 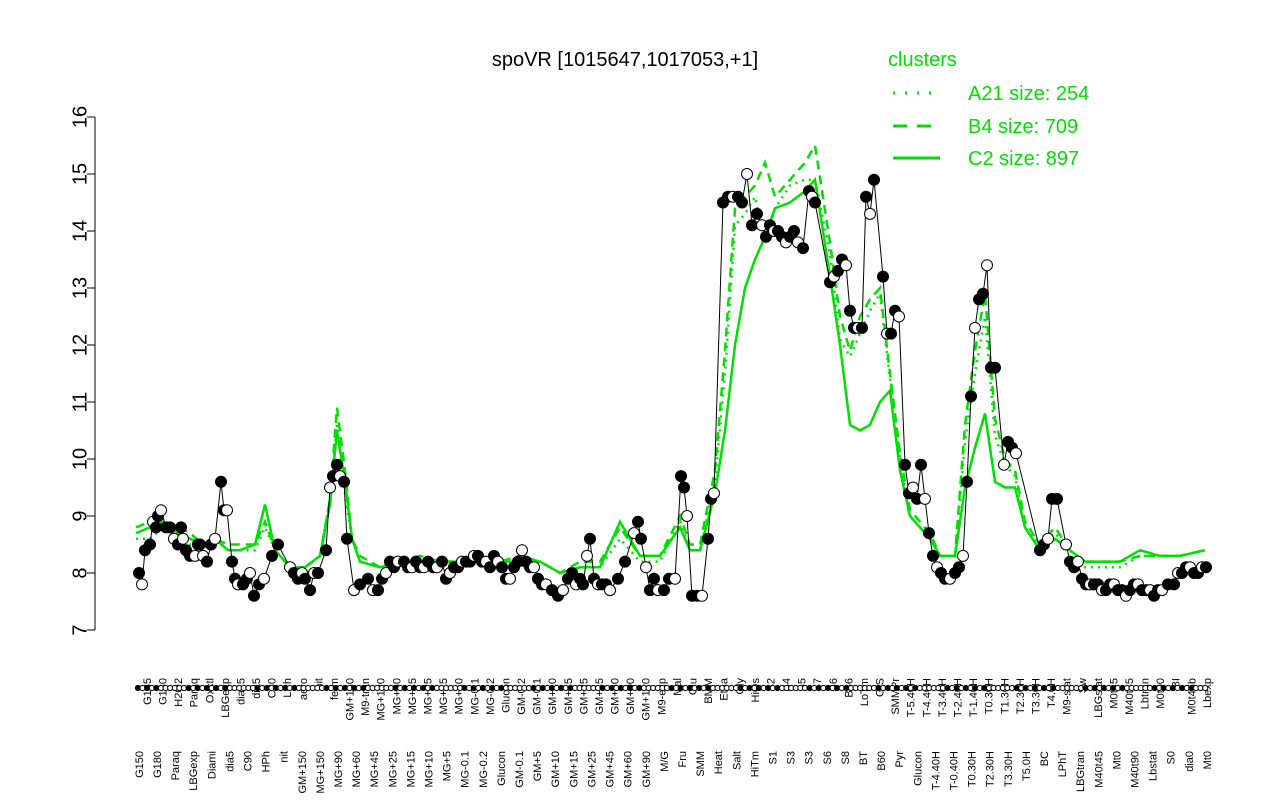 I want to click on x-tick-label-top: T2.30H, so click(x=1021, y=696).